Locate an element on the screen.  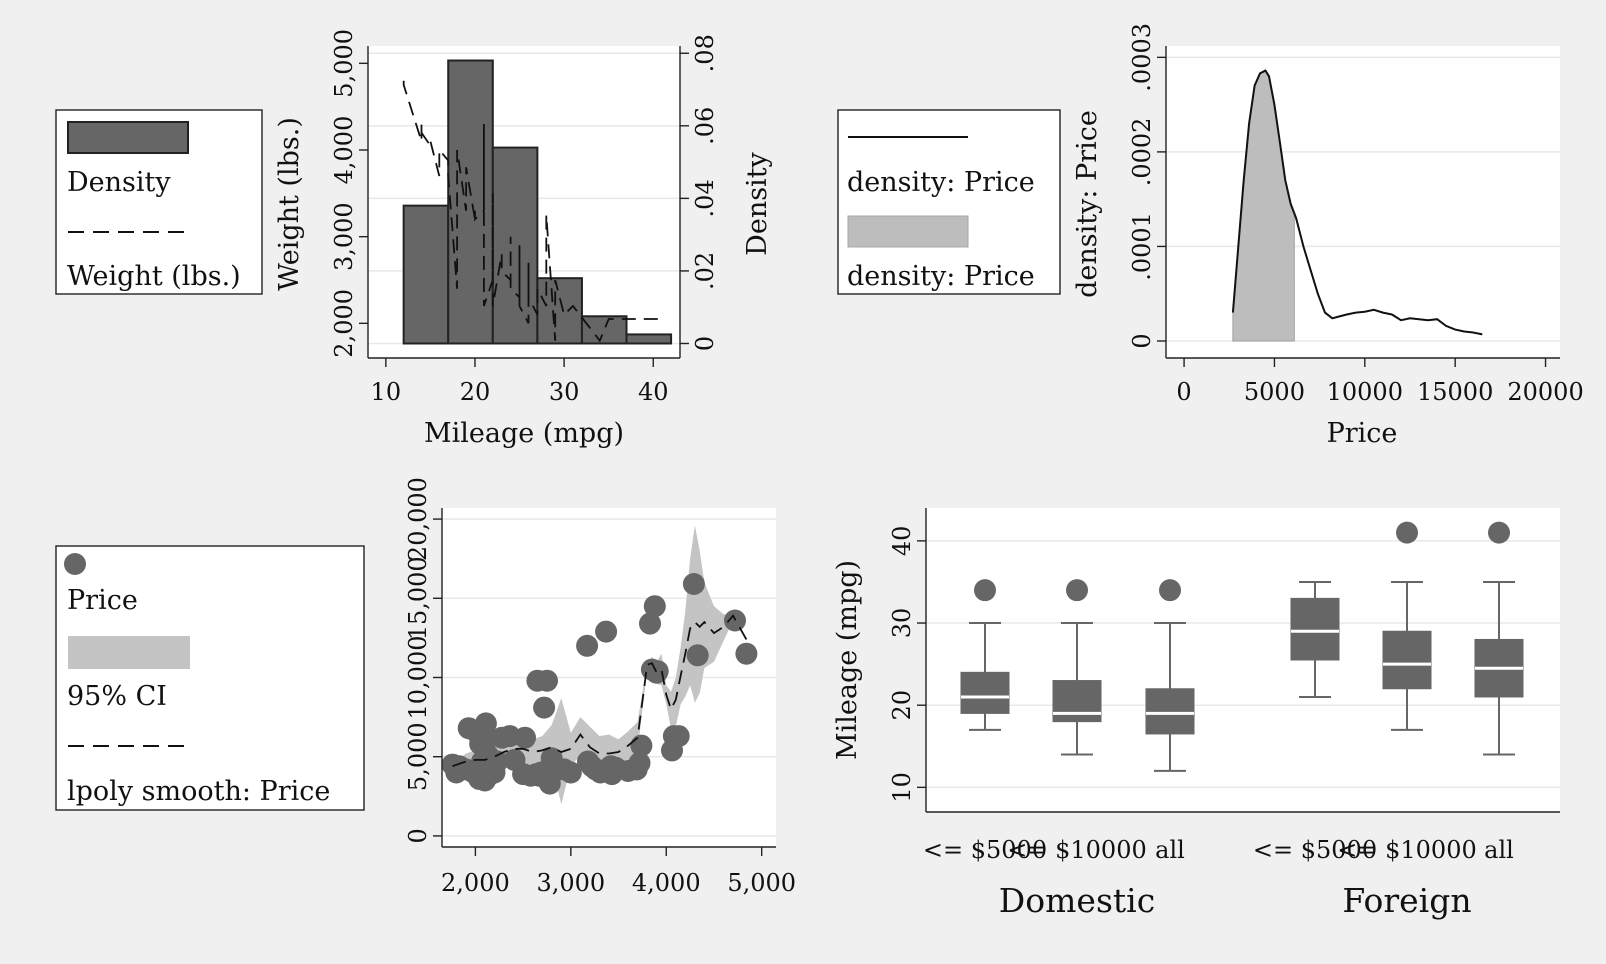
legend: Price 95% CI lpoly smooth: Price is located at coordinates (210, 678).